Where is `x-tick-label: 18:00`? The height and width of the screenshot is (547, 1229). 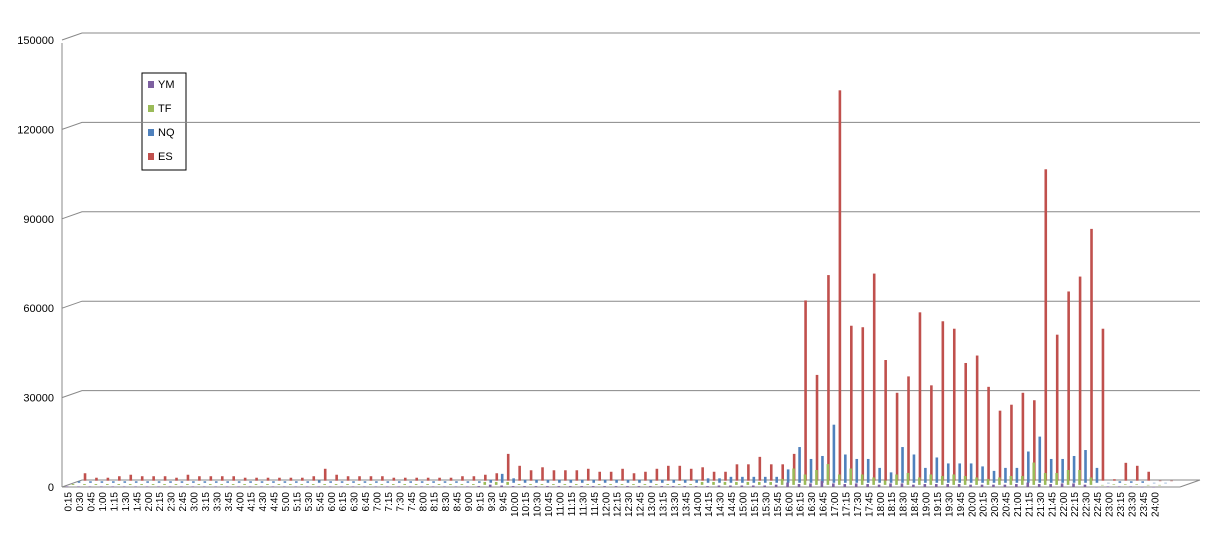
x-tick-label: 18:00 is located at coordinates (881, 504).